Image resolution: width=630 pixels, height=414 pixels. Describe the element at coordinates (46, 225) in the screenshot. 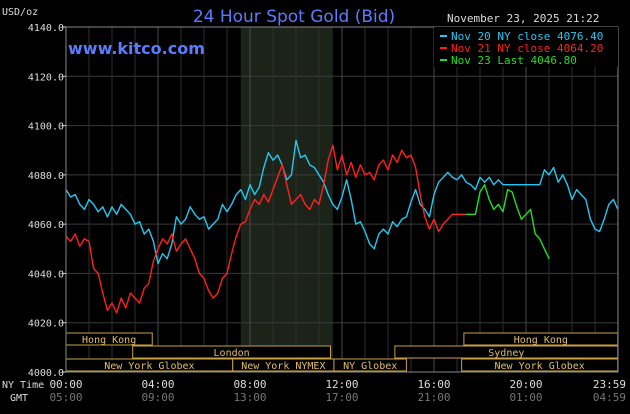

I see `y-tick-label: 4060.0` at that location.